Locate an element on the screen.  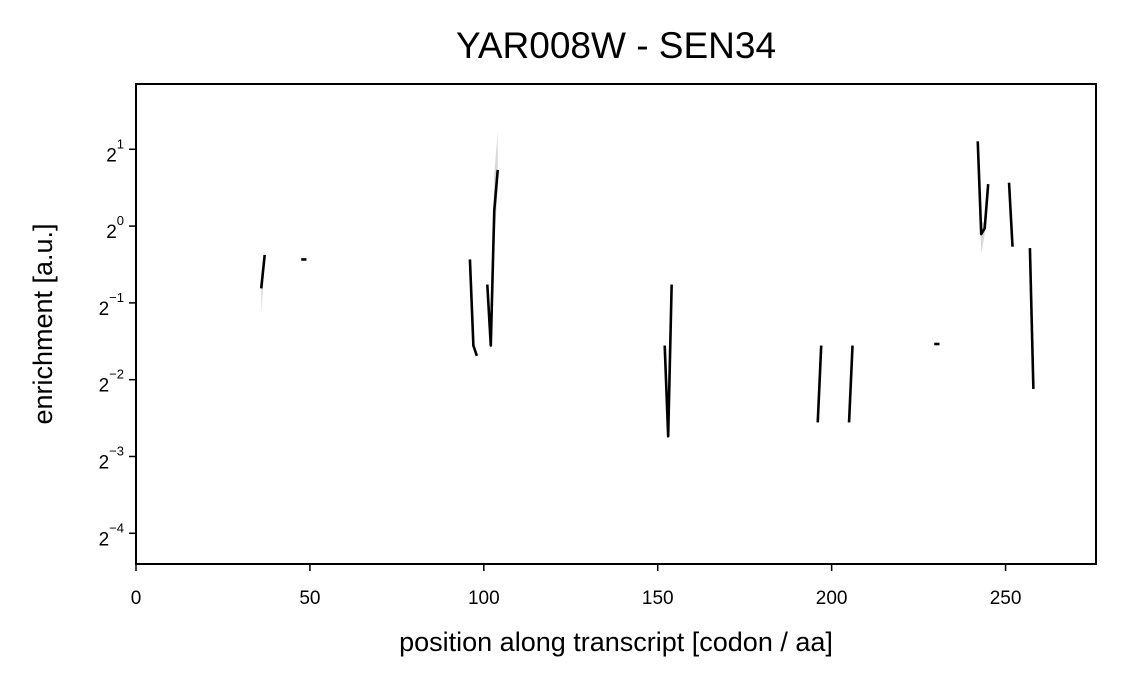
y-tick-label: 21 is located at coordinates (115, 151).